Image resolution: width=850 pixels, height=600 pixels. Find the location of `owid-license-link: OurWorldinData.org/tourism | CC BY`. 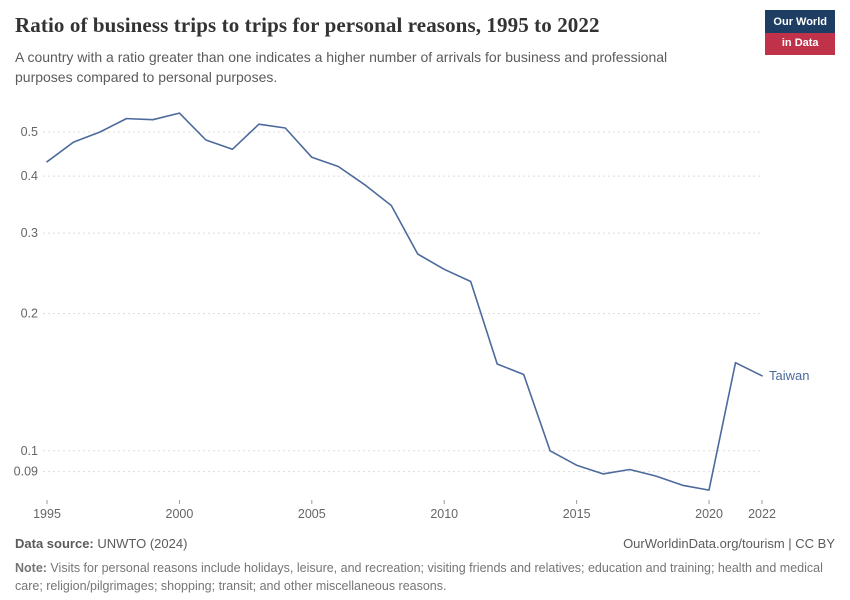

owid-license-link: OurWorldinData.org/tourism | CC BY is located at coordinates (729, 543).